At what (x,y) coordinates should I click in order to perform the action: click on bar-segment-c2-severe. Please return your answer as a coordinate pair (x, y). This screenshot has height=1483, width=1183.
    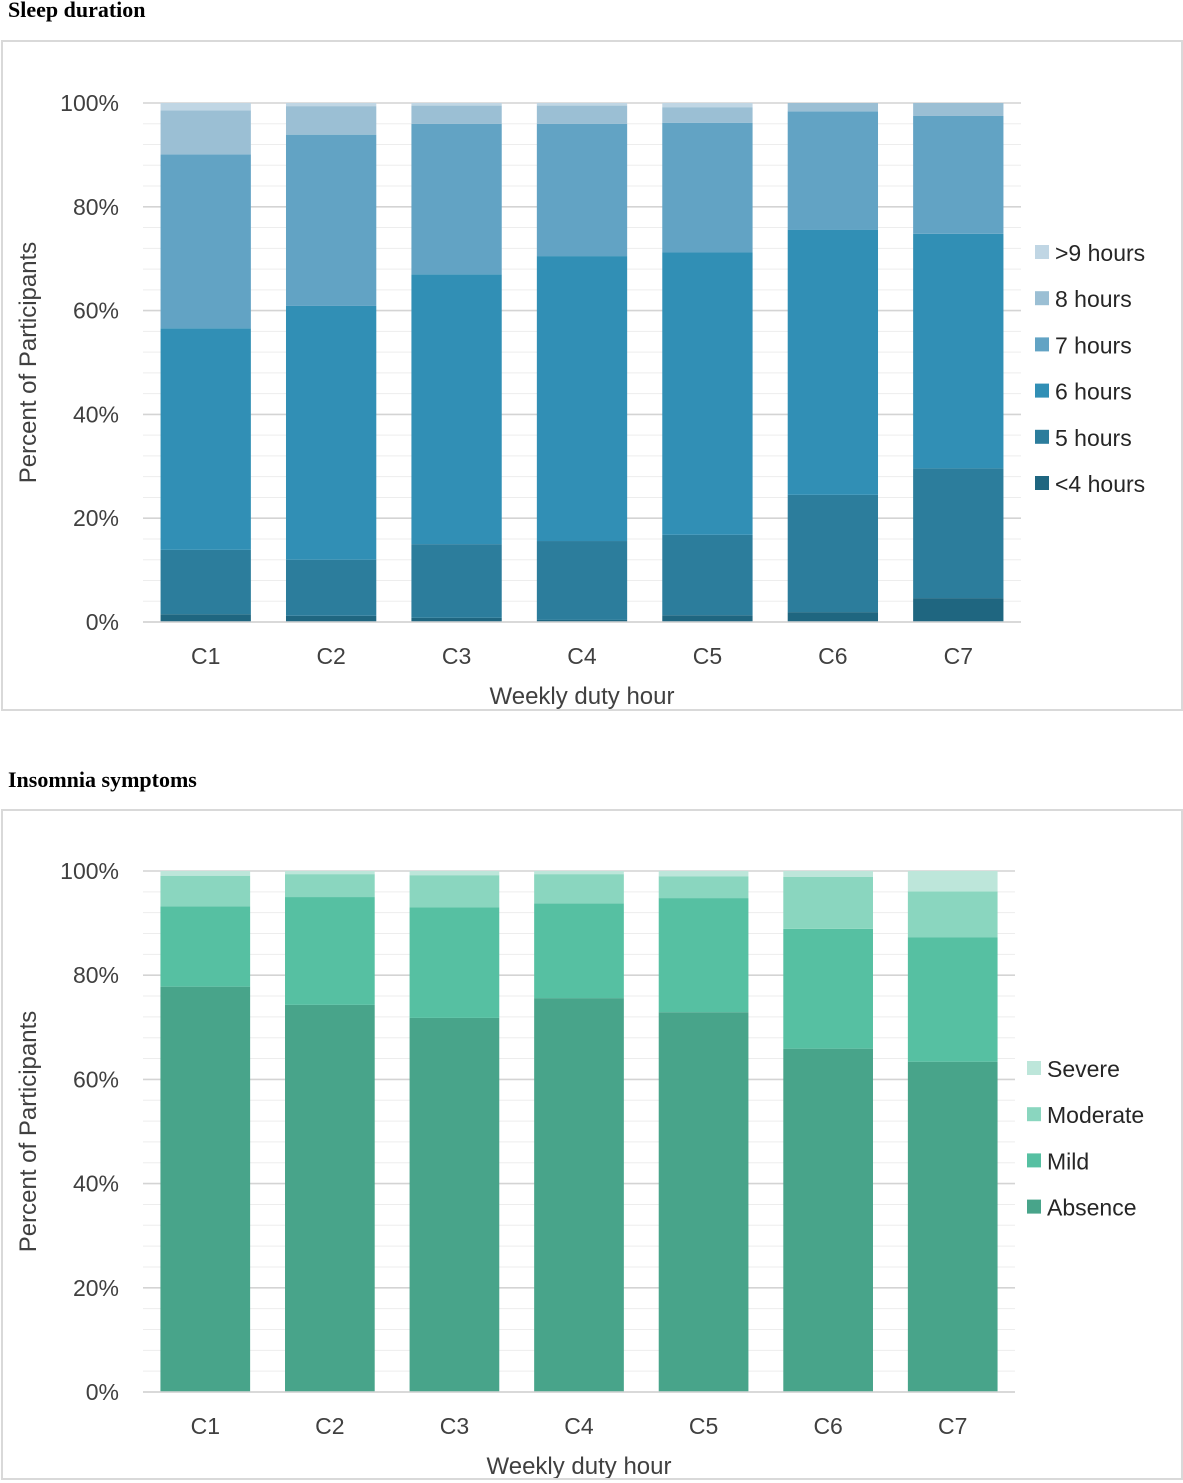
    Looking at the image, I should click on (330, 873).